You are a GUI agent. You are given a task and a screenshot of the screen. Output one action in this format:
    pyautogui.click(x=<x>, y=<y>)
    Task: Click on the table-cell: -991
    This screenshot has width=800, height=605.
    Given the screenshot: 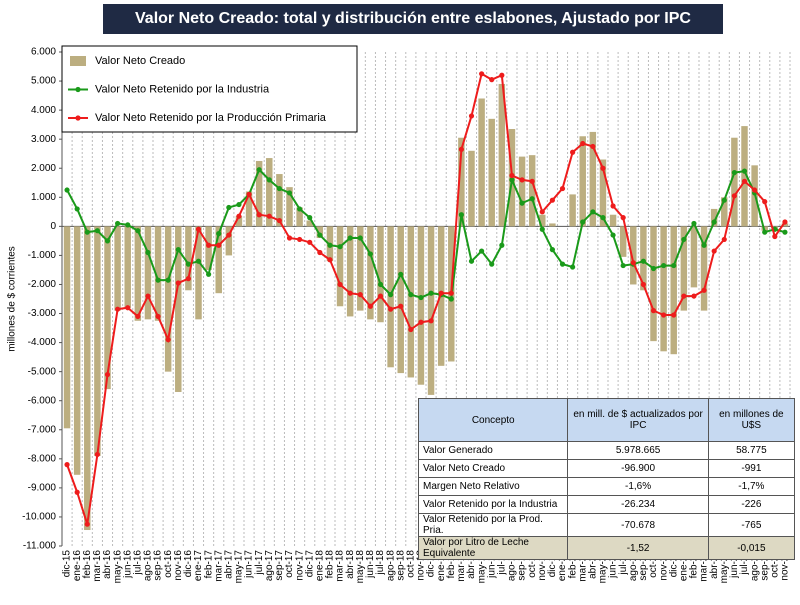 What is the action you would take?
    pyautogui.click(x=751, y=468)
    